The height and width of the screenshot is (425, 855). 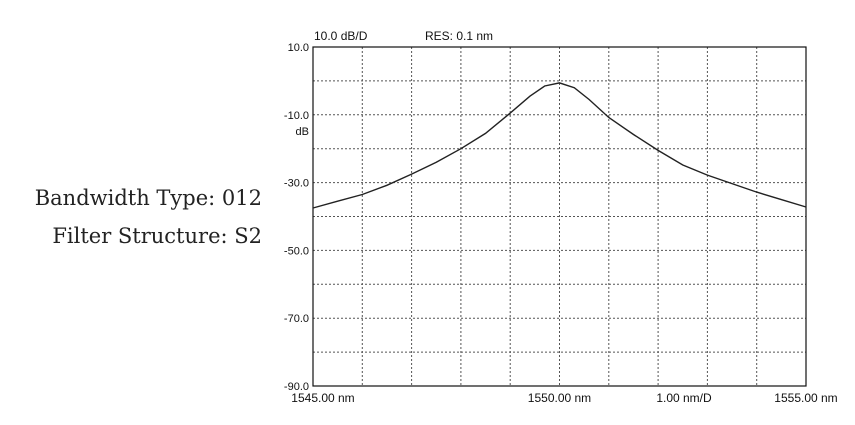 I want to click on y-tick-label: 10.0, so click(x=298, y=48).